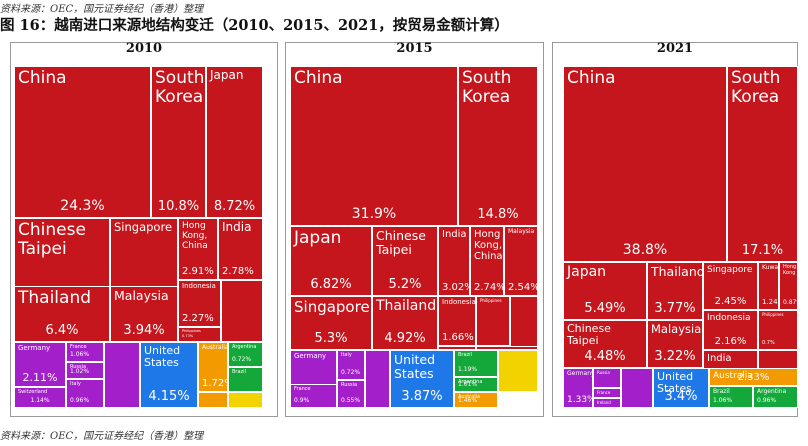  What do you see at coordinates (351, 373) in the screenshot?
I see `tile-share-label: 0.72%` at bounding box center [351, 373].